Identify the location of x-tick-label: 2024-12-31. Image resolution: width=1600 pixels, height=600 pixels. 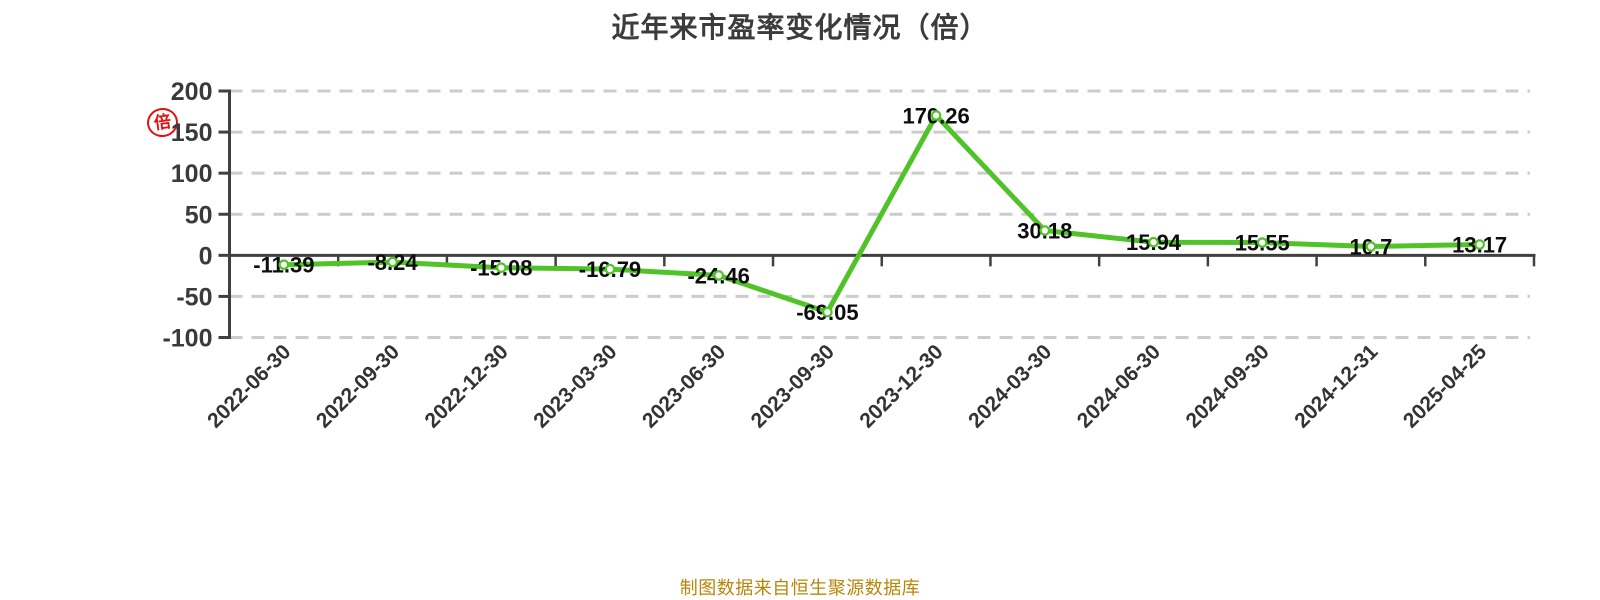
(1336, 386).